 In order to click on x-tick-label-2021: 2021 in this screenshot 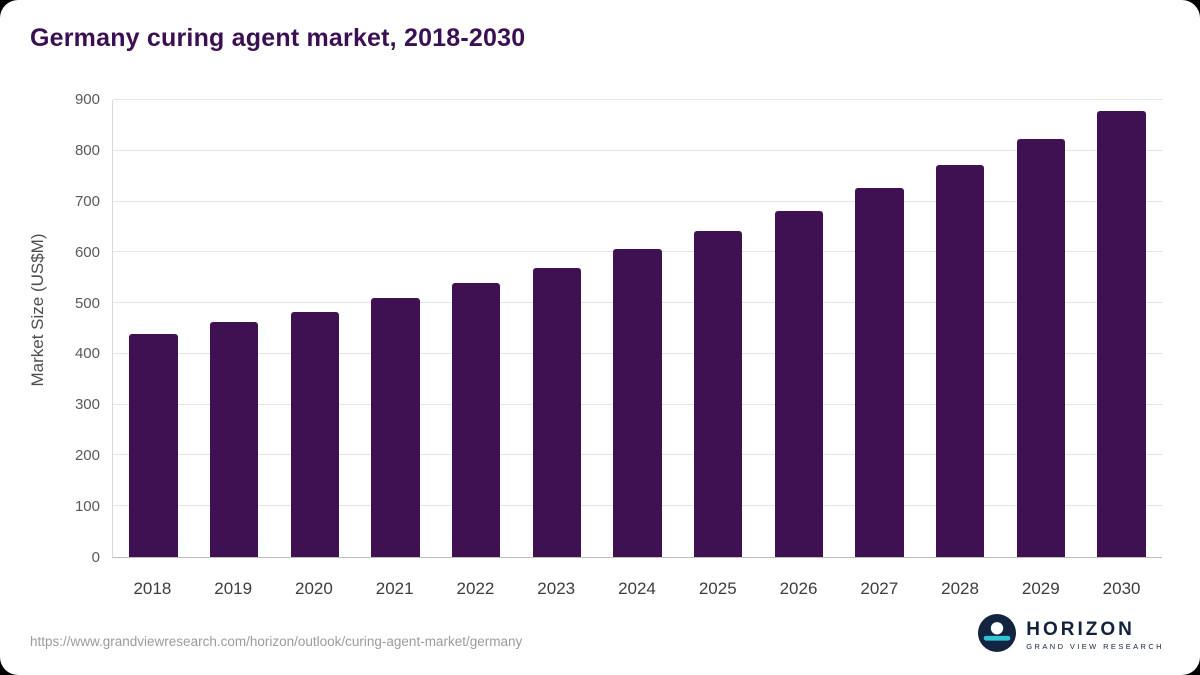, I will do `click(394, 588)`.